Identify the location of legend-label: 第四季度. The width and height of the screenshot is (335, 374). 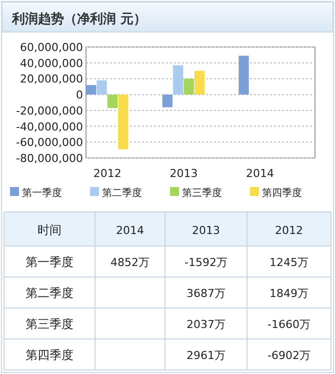
(282, 193).